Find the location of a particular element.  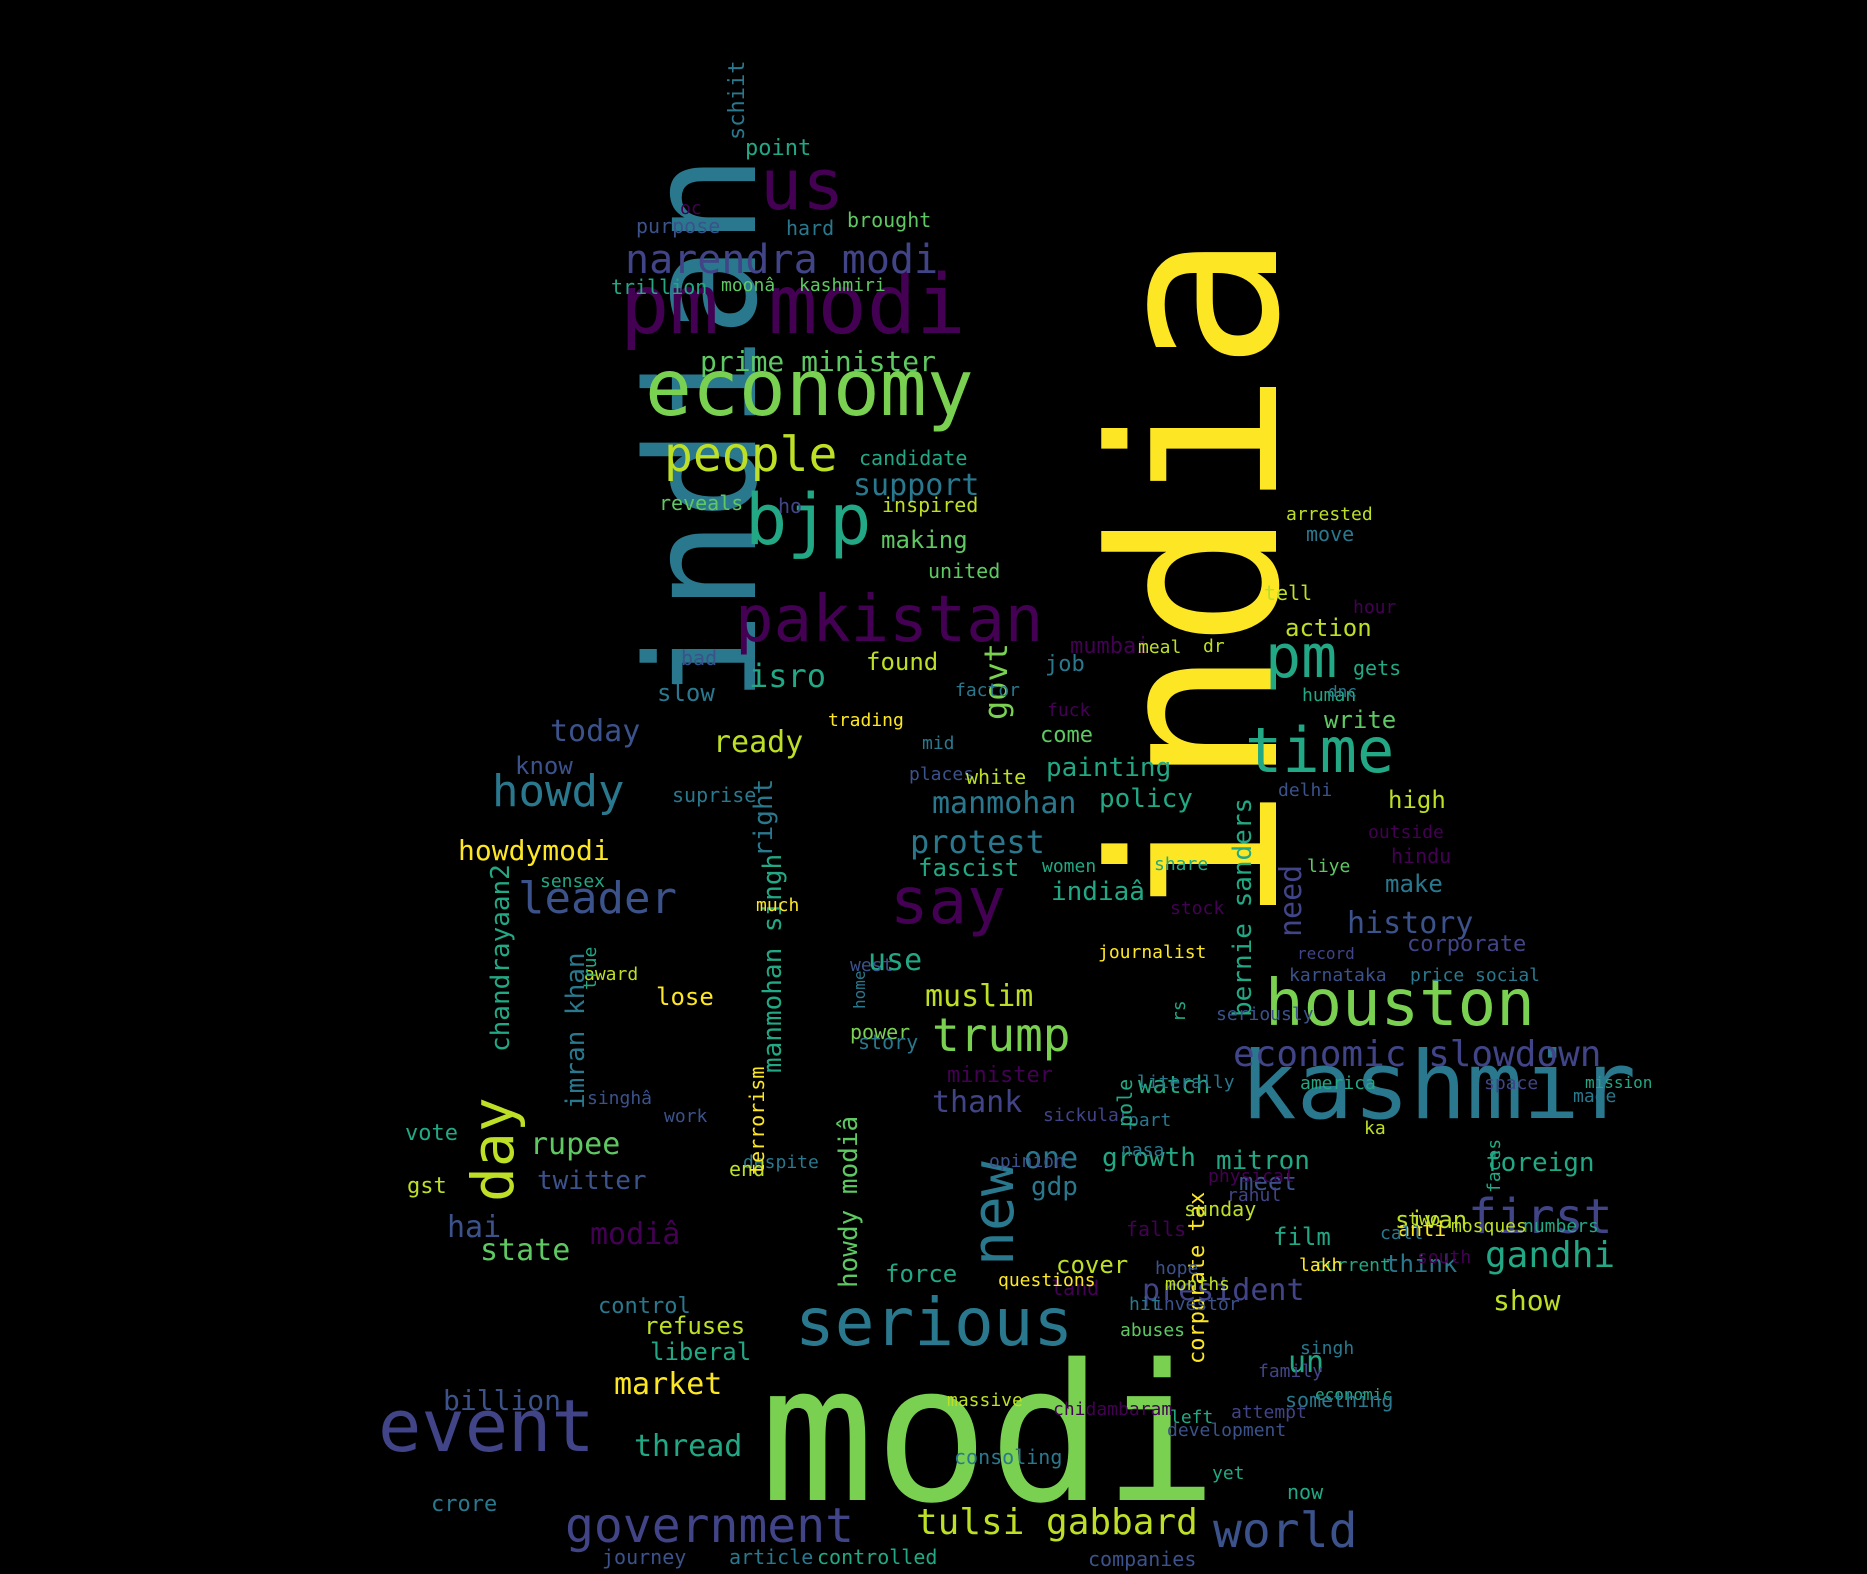

cloud-word-protest: protest is located at coordinates (977, 842).